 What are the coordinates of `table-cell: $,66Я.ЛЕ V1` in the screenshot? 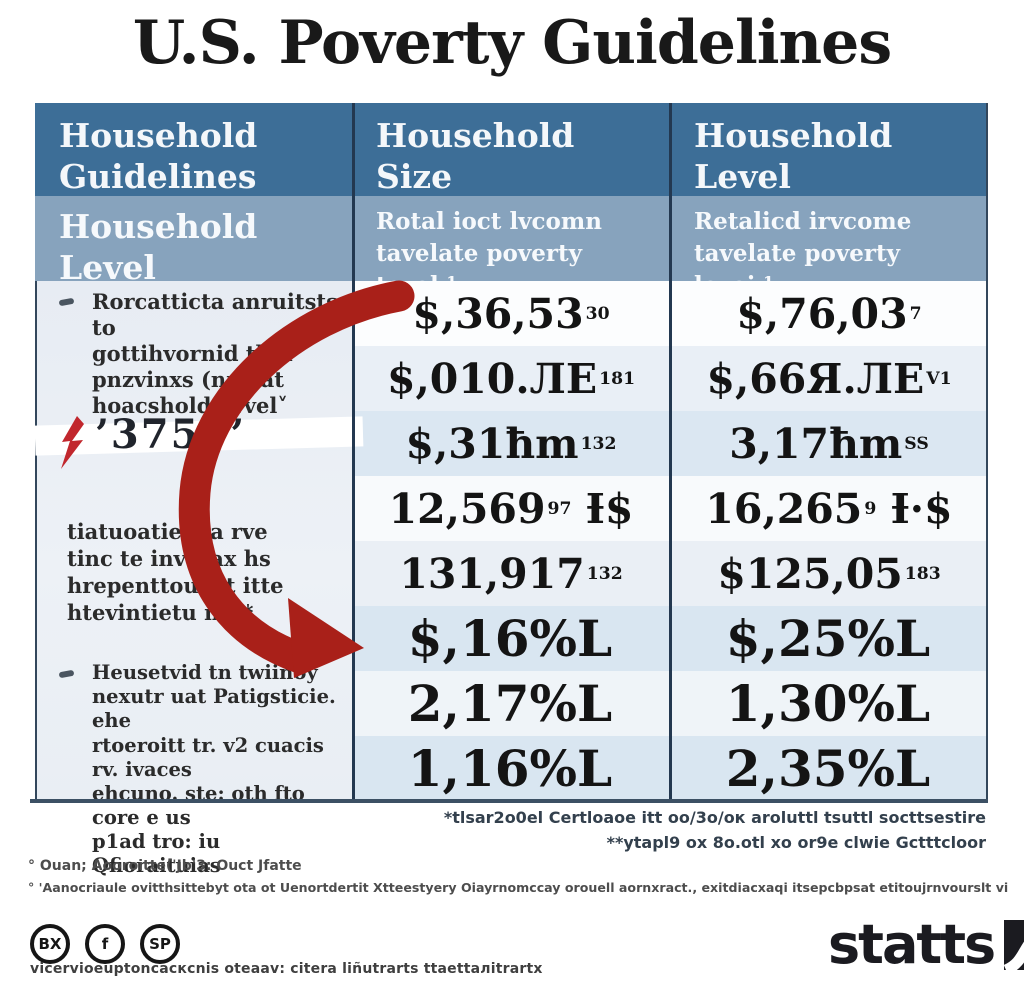 It's located at (829, 378).